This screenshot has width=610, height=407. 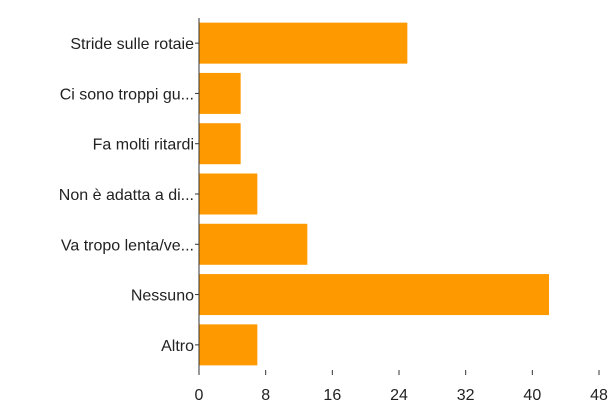 I want to click on category-label-2: Fa molti ritardi, so click(x=143, y=145).